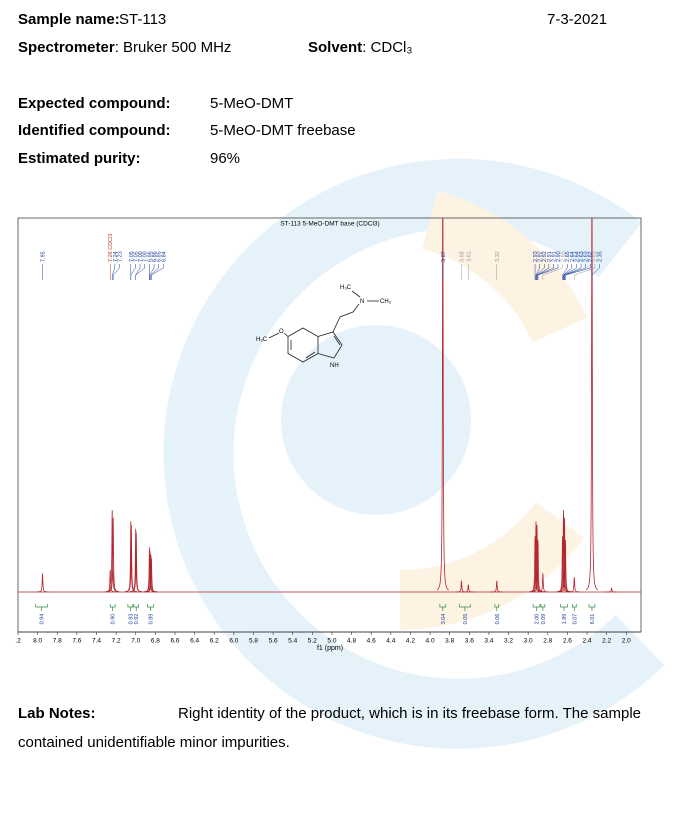 The image size is (673, 840). I want to click on spectrometer-value: : Bruker 500 MHz, so click(173, 47).